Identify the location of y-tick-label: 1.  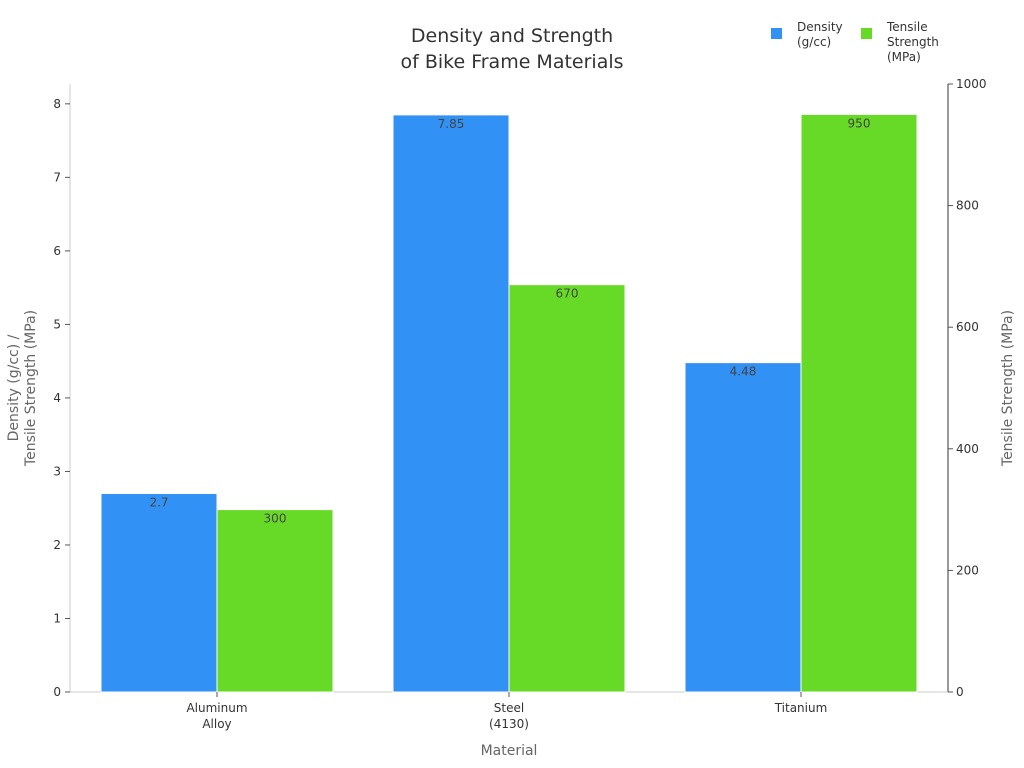
(57, 618).